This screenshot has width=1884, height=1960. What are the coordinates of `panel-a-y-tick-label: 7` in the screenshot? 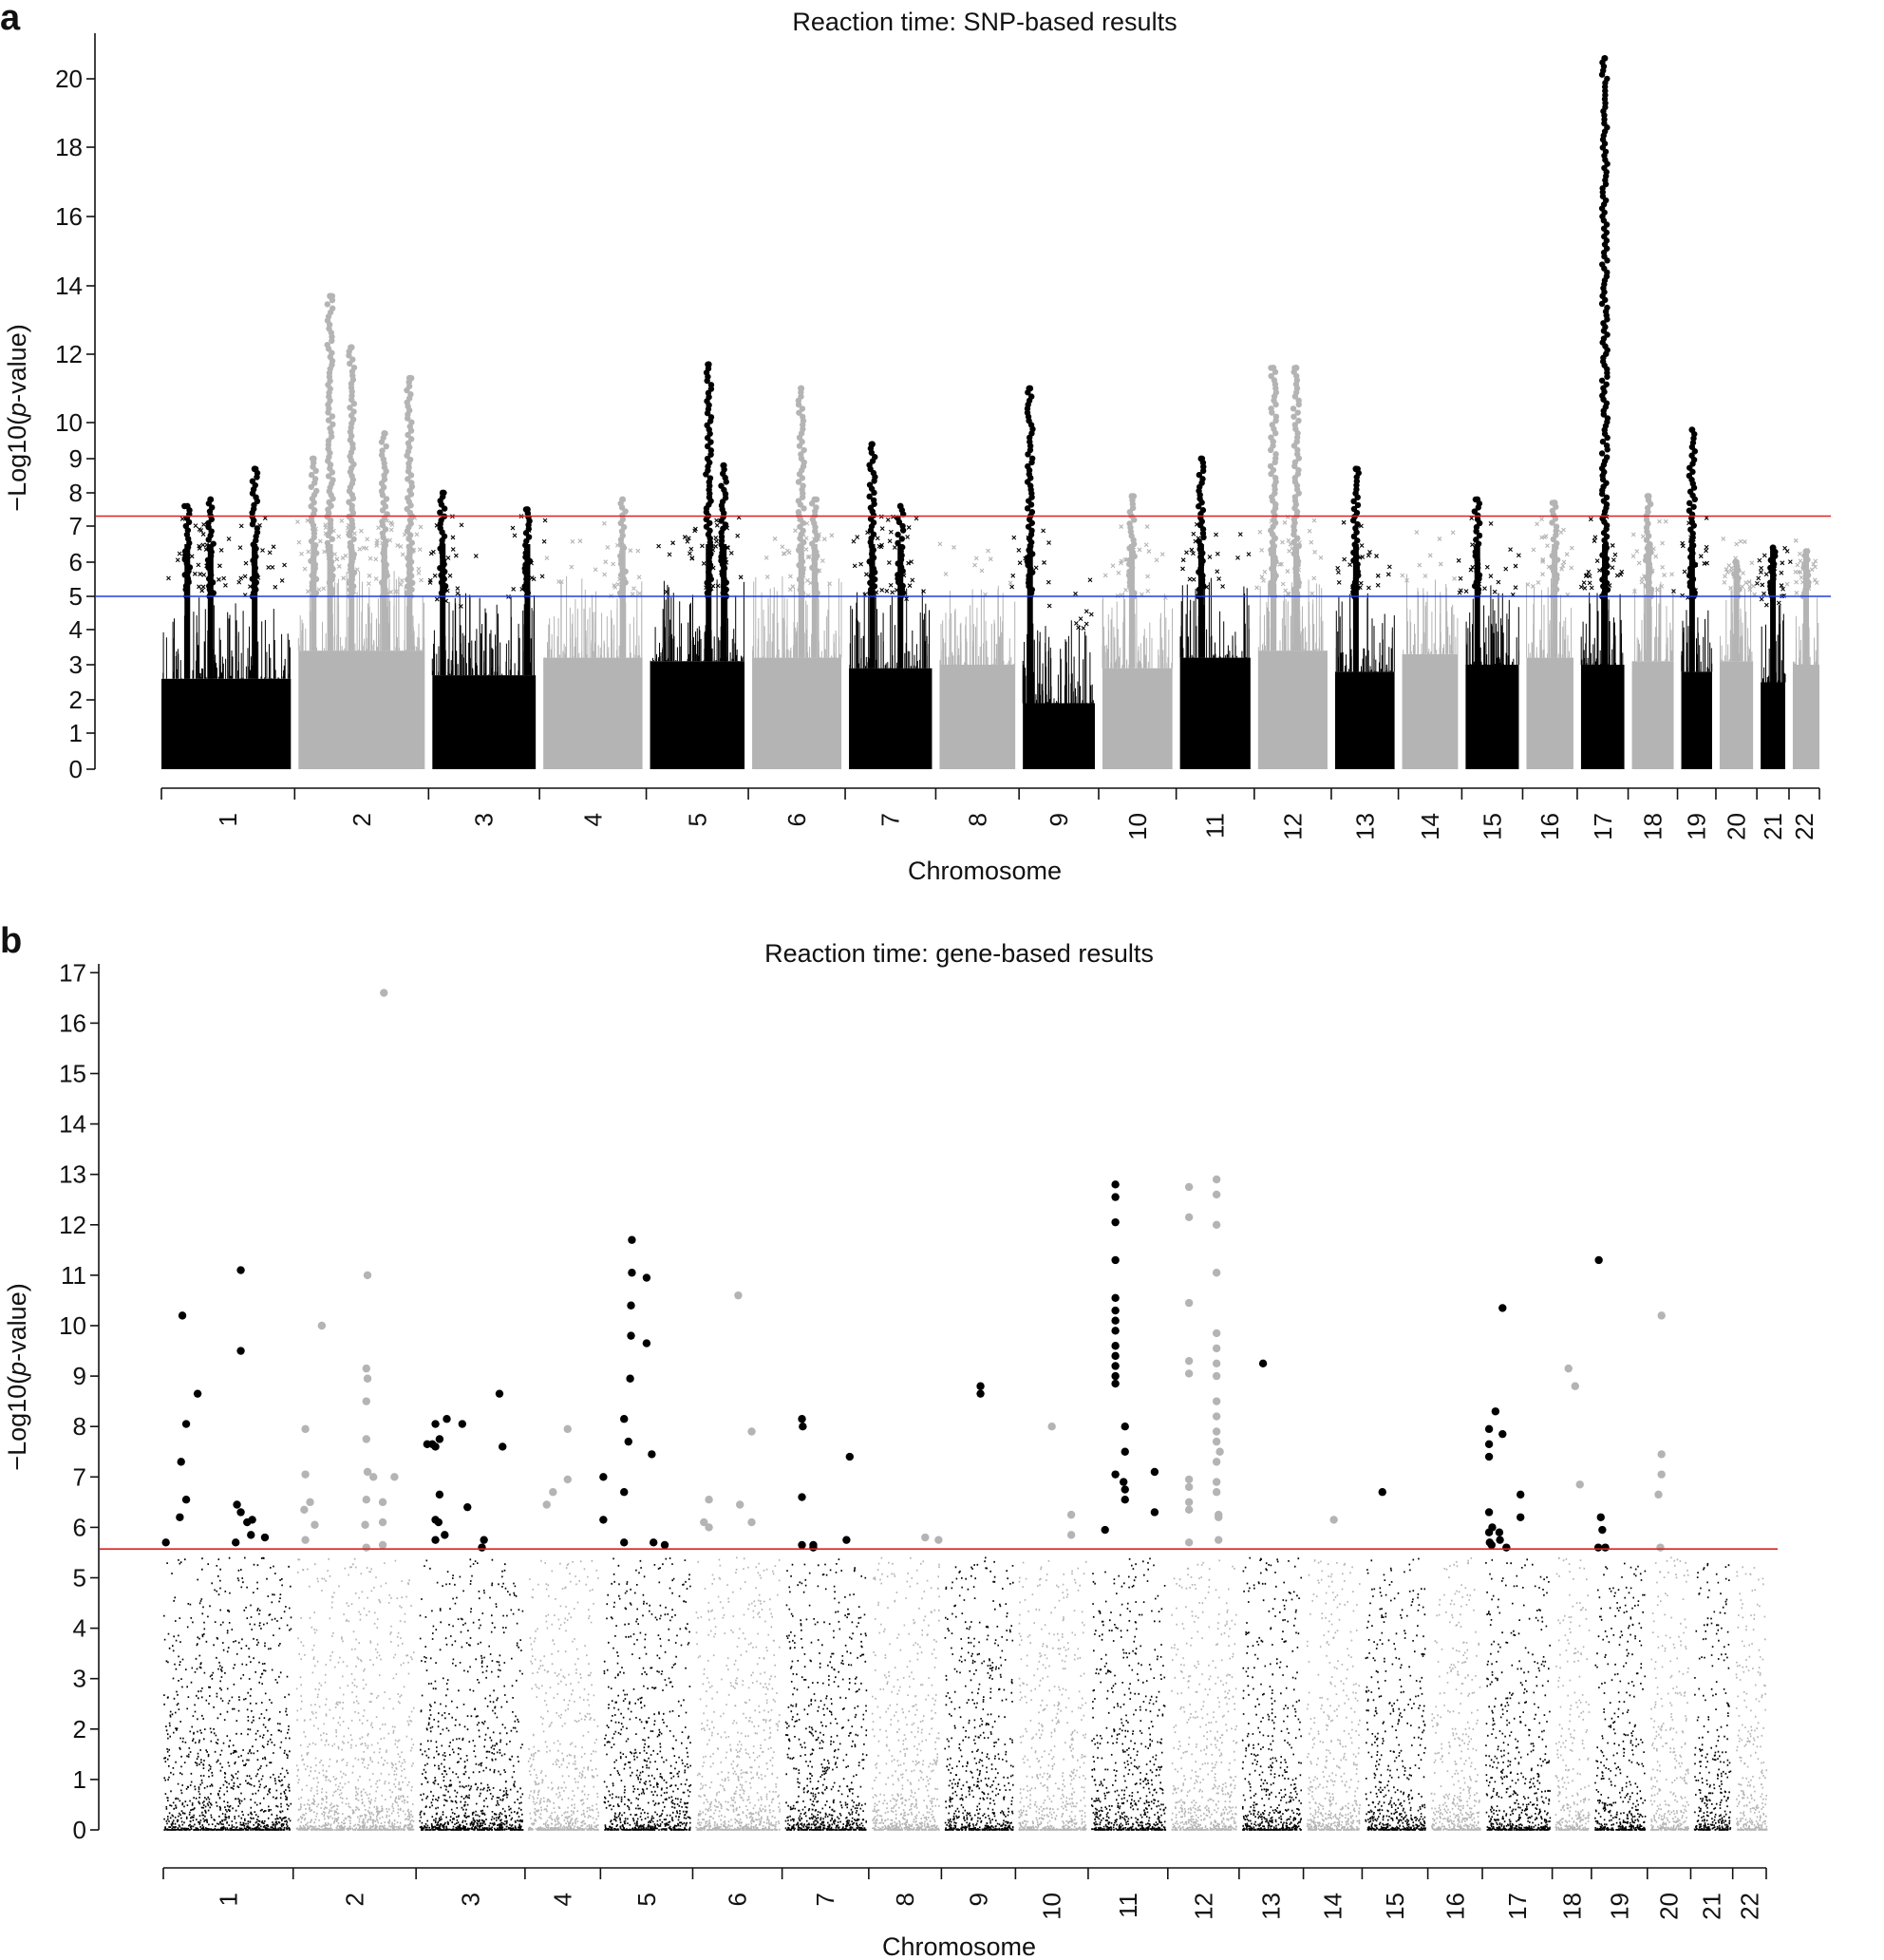 It's located at (76, 526).